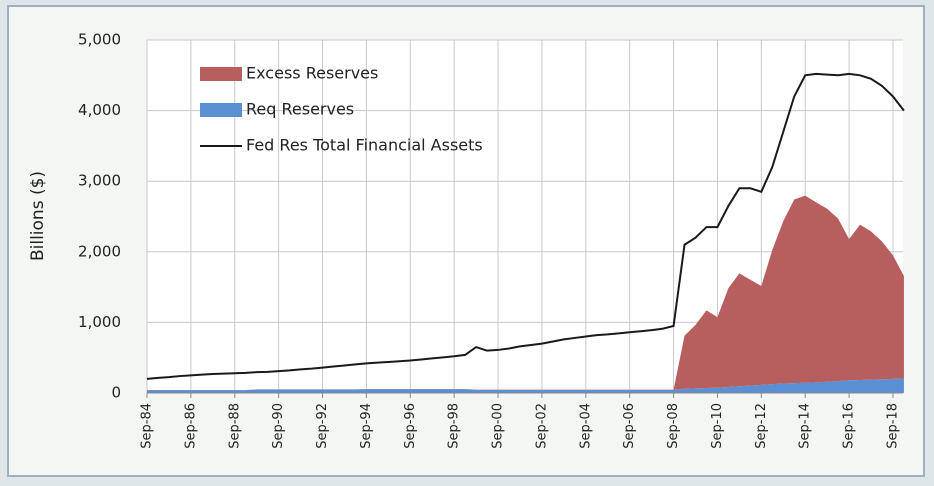 Image resolution: width=934 pixels, height=486 pixels. I want to click on legend-label: Excess Reserves, so click(312, 73).